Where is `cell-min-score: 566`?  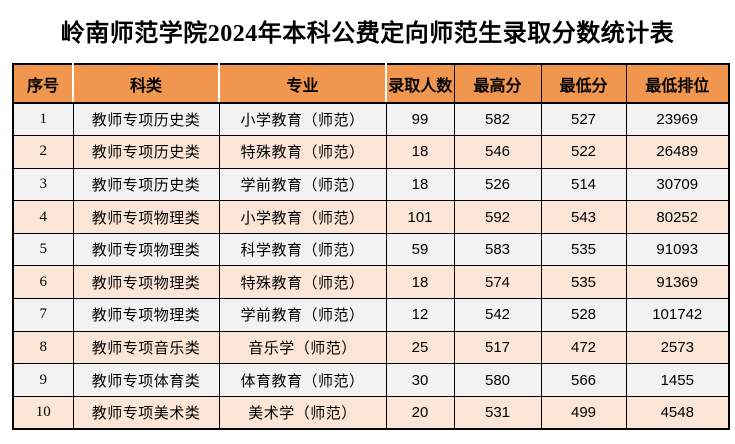
cell-min-score: 566 is located at coordinates (583, 380).